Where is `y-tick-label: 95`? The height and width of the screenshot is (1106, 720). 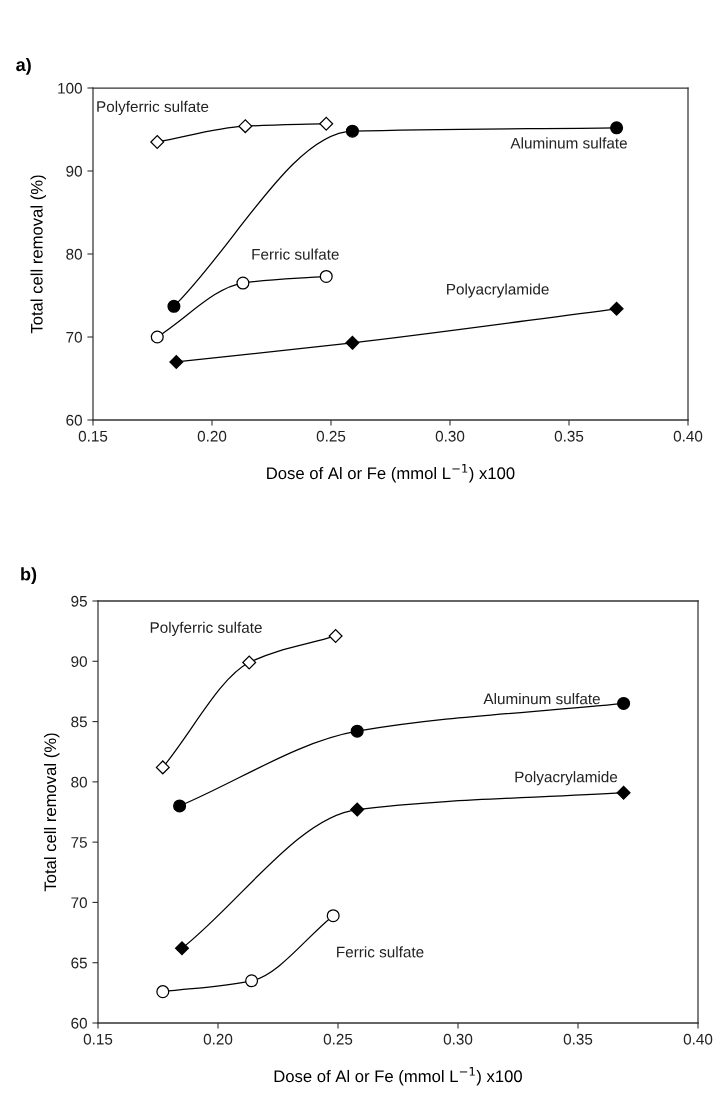 y-tick-label: 95 is located at coordinates (79, 601).